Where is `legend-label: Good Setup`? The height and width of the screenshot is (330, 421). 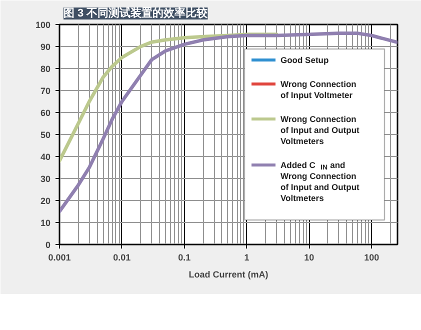
legend-label: Good Setup is located at coordinates (304, 60).